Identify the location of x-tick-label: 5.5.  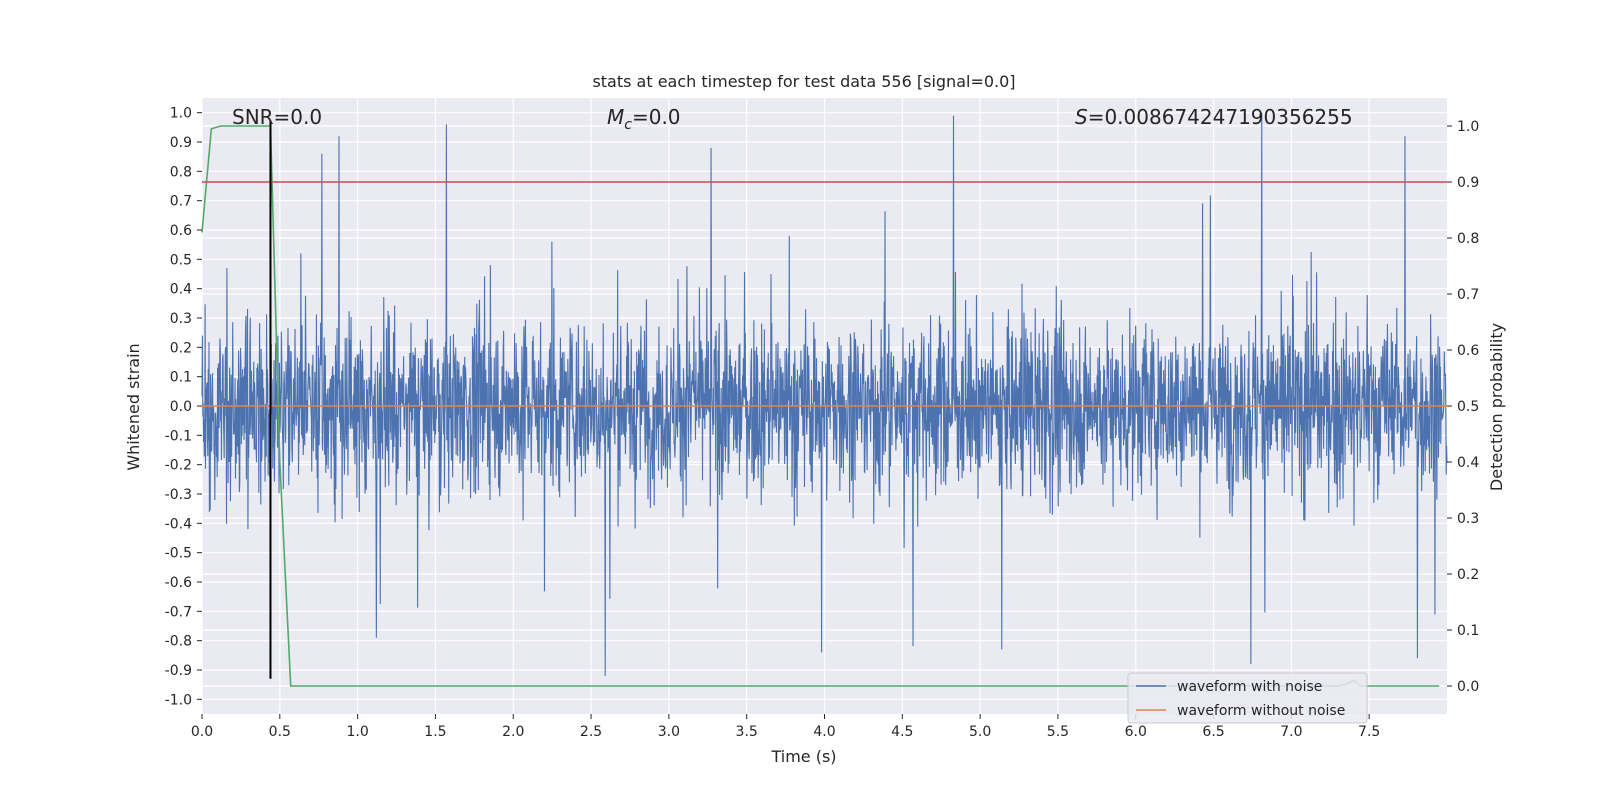
(1058, 732).